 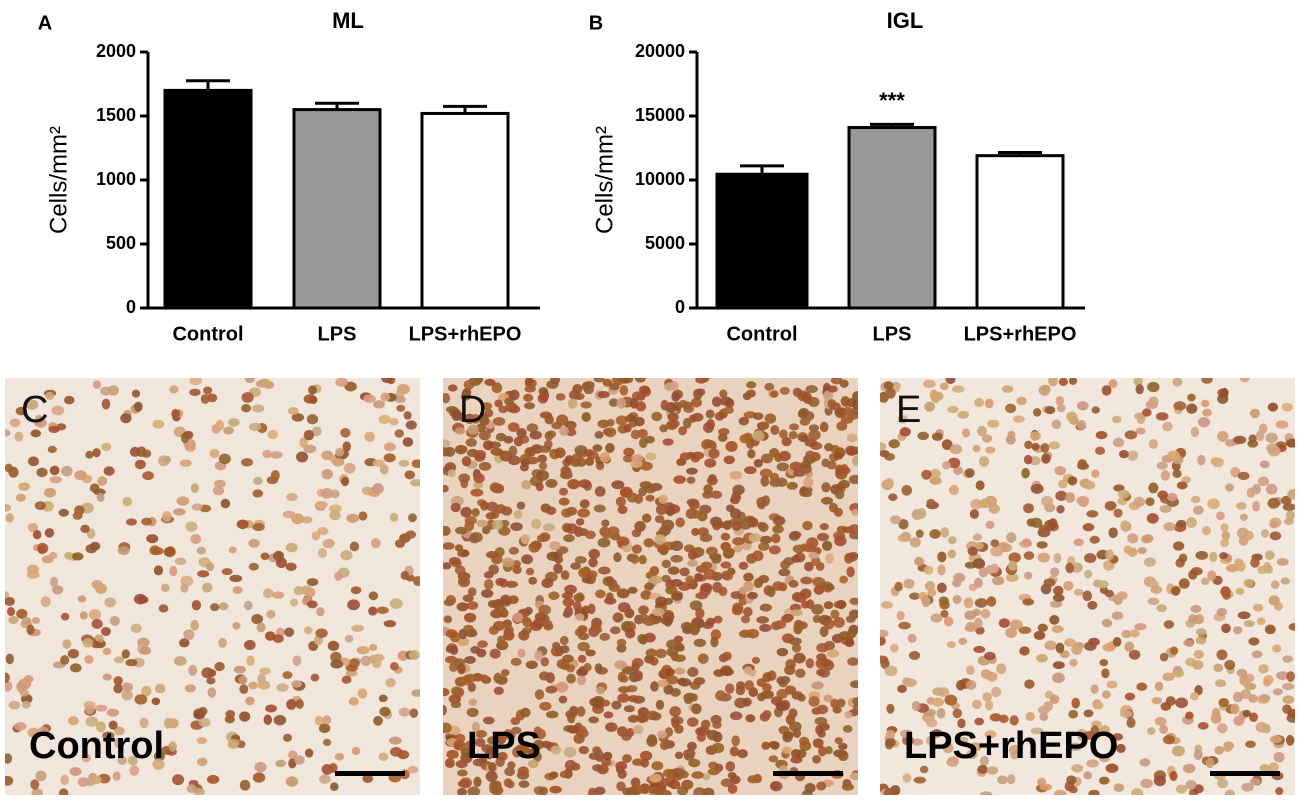 What do you see at coordinates (116, 51) in the screenshot?
I see `y-tick-label: 2000` at bounding box center [116, 51].